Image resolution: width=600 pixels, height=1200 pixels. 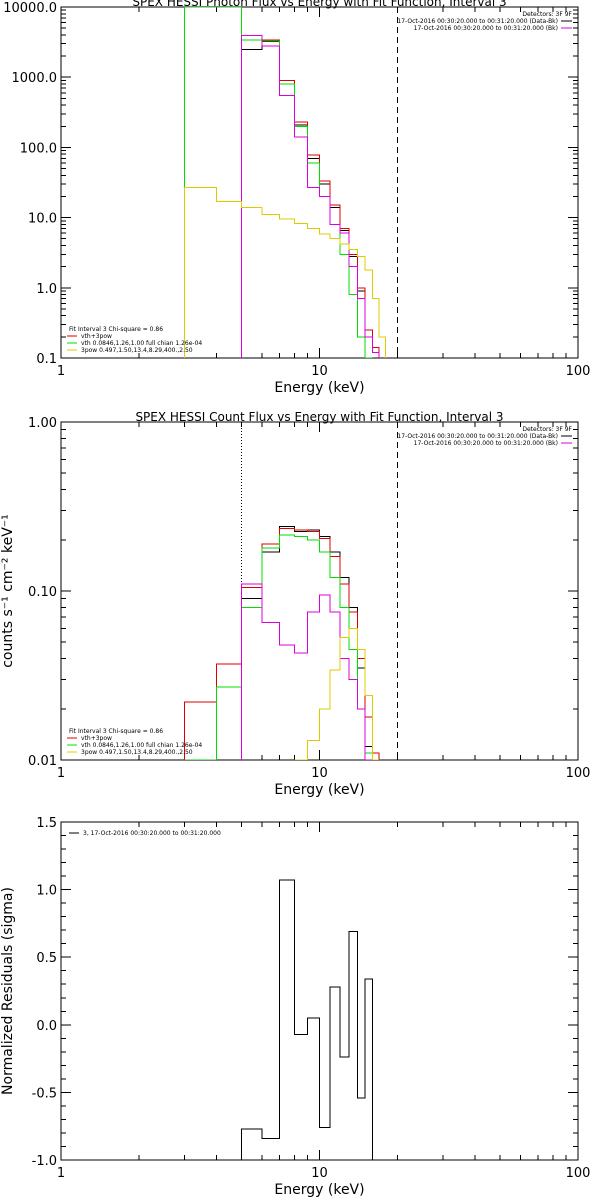 I want to click on y-axis-label: counts s⁻¹ cm⁻² keV⁻¹, so click(x=8, y=591).